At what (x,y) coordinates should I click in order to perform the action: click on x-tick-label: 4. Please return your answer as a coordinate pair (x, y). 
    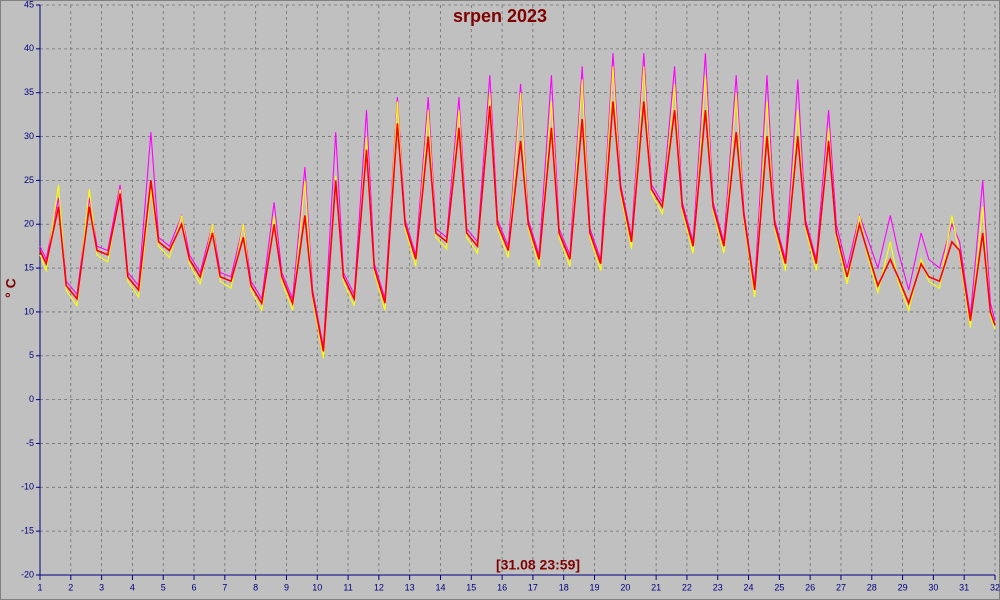
    Looking at the image, I should click on (132, 587).